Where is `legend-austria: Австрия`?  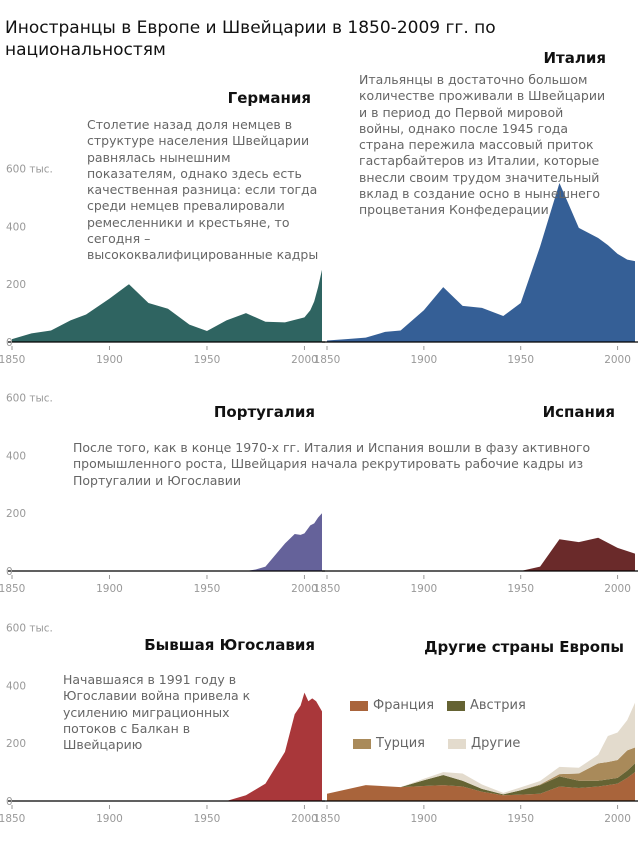
legend-austria: Австрия is located at coordinates (486, 705).